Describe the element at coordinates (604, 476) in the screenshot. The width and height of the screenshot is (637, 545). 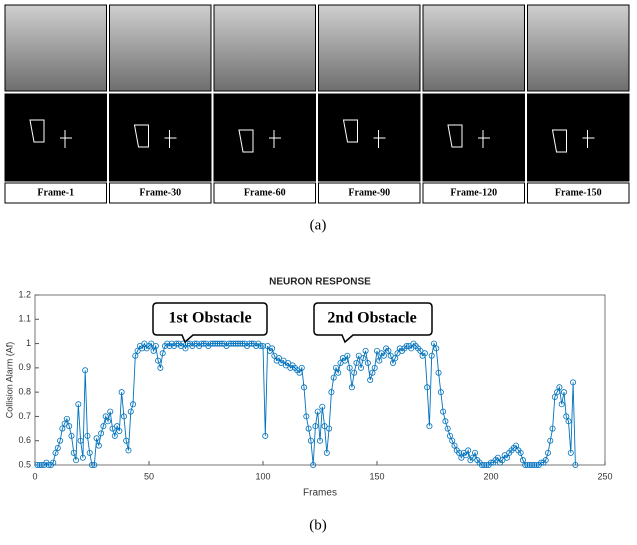
I see `x-tick-label: 250` at that location.